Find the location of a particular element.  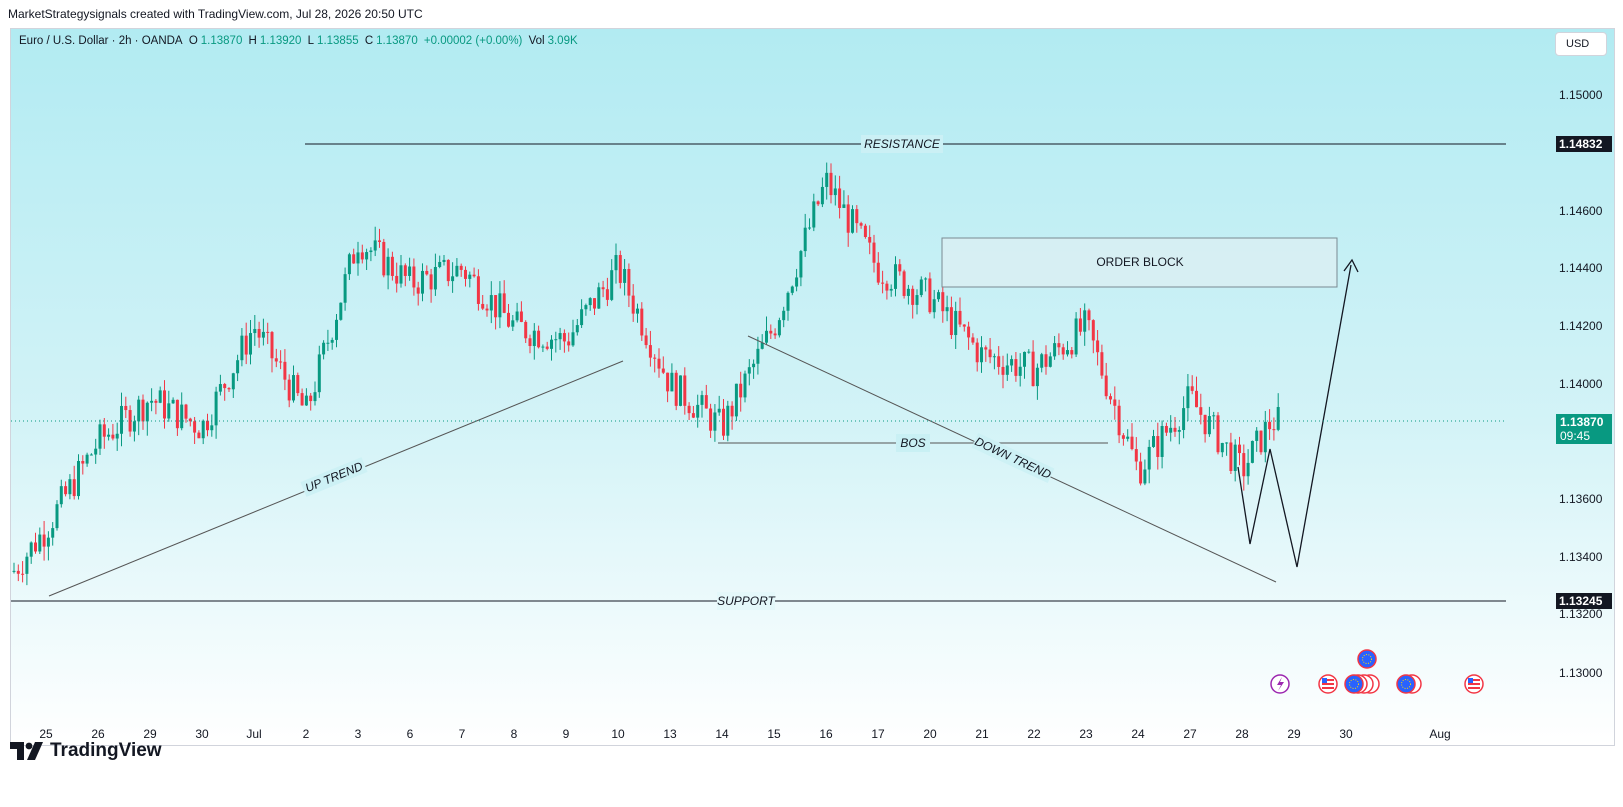

lightning-event-icon is located at coordinates (1280, 684).